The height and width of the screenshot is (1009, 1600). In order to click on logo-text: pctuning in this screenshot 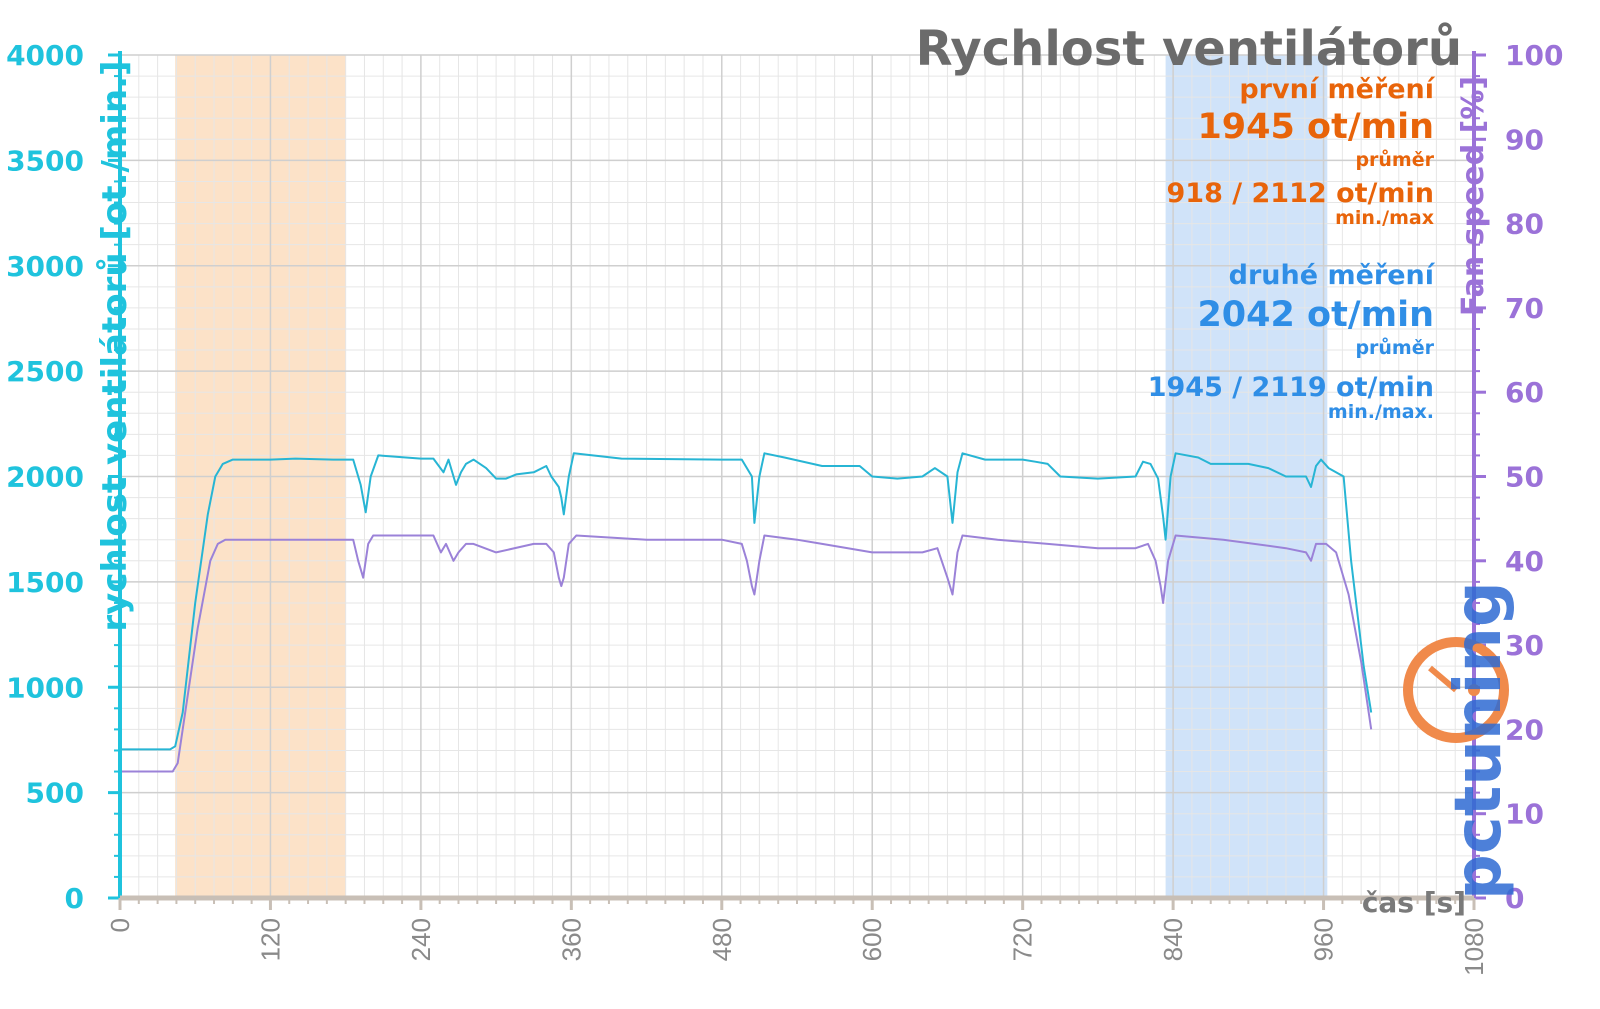, I will do `click(1479, 740)`.